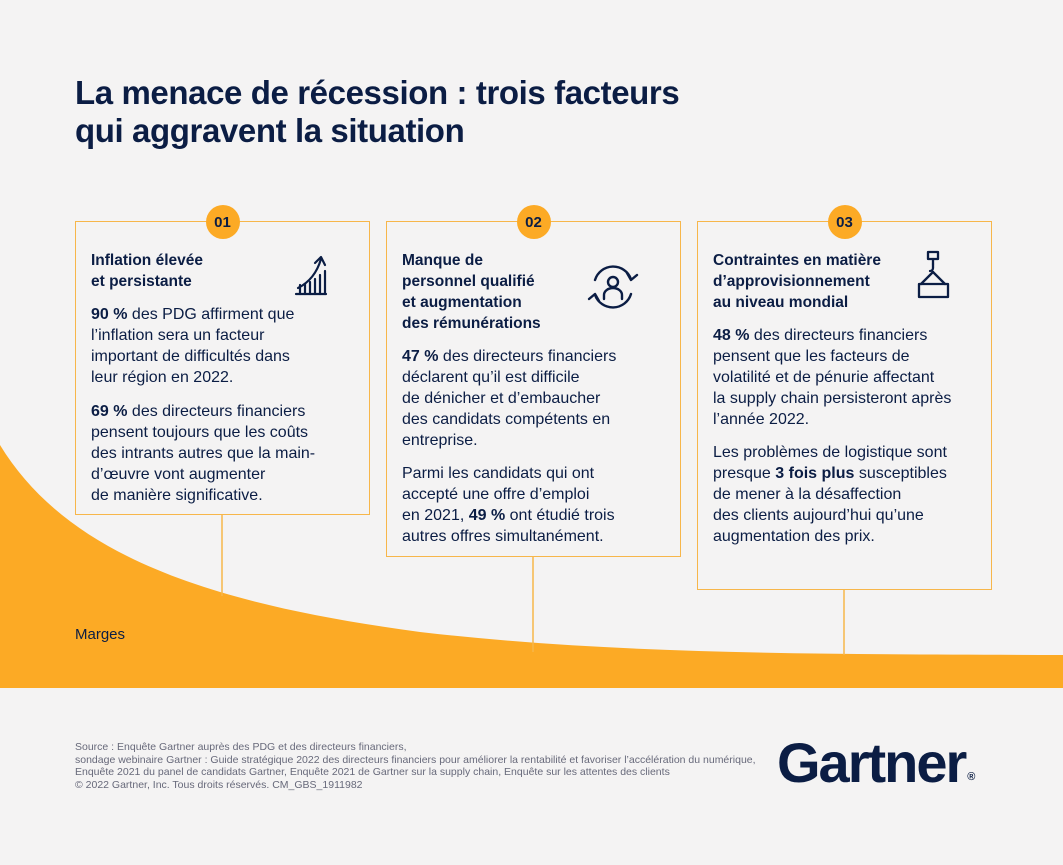  What do you see at coordinates (876, 762) in the screenshot?
I see `gartner-logo: Gartner ®` at bounding box center [876, 762].